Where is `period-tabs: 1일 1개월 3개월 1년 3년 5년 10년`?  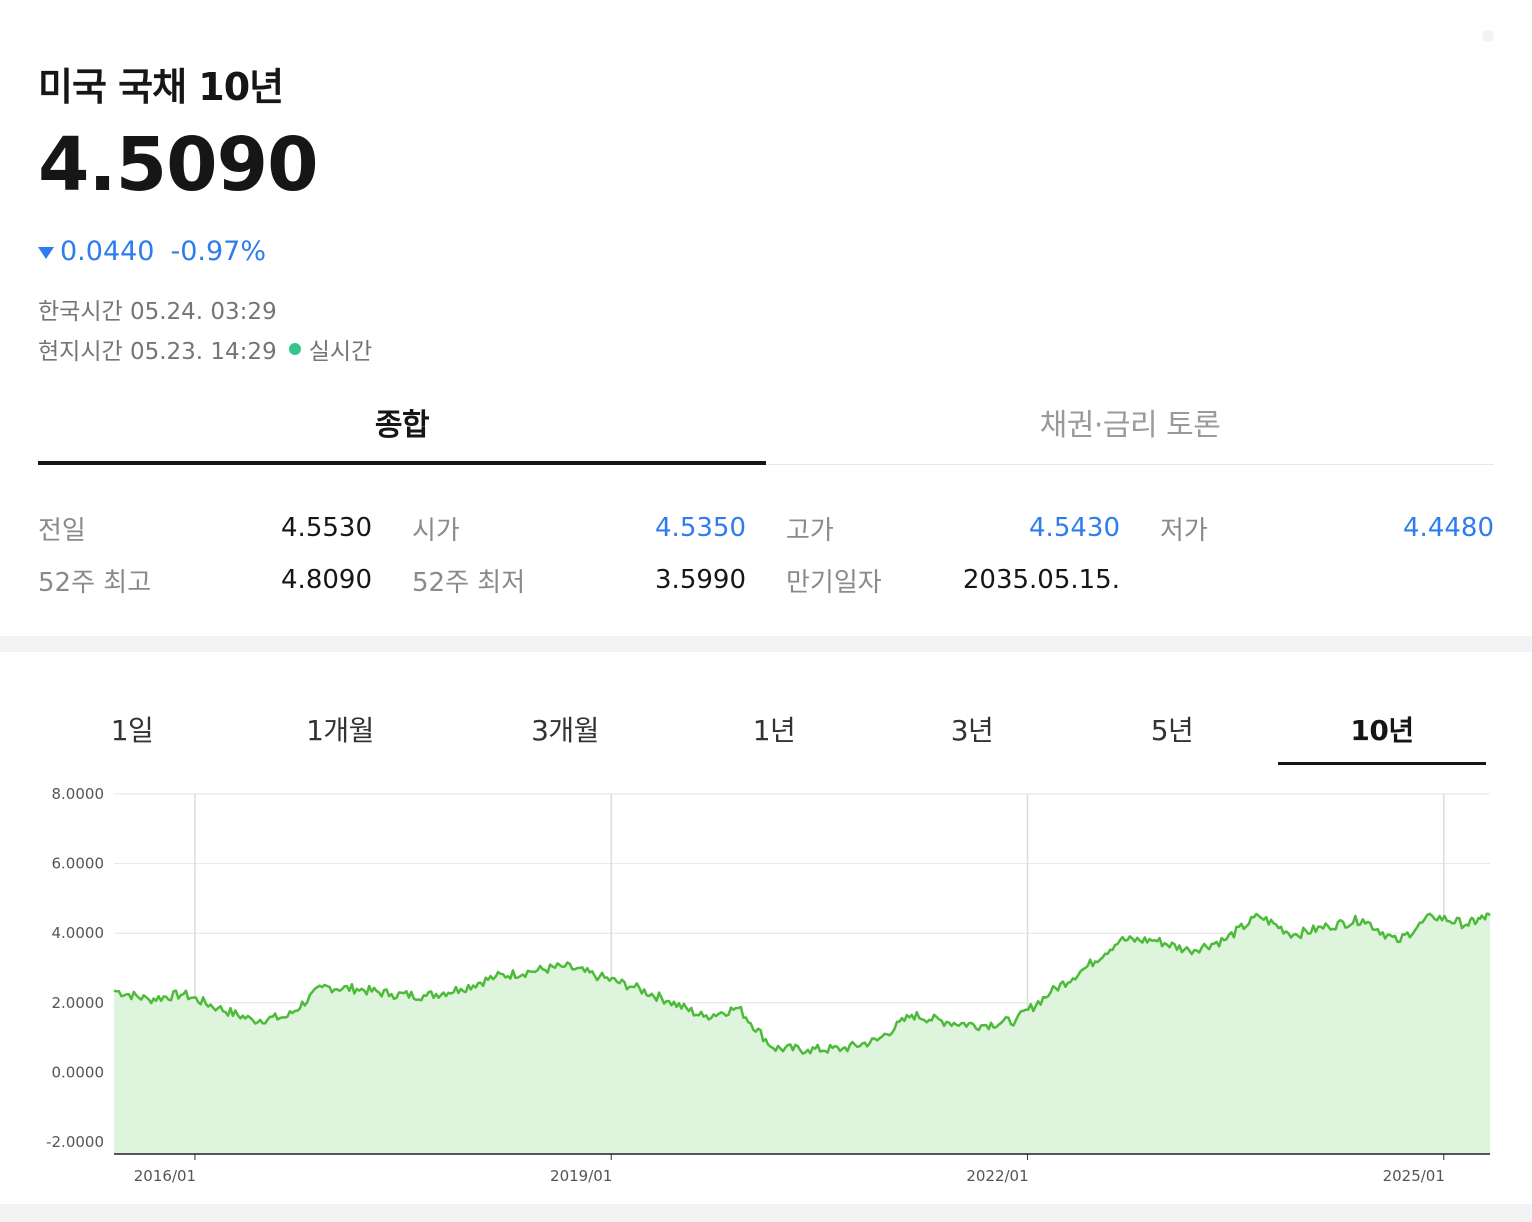 period-tabs: 1일 1개월 3개월 1년 3년 5년 10년 is located at coordinates (766, 733).